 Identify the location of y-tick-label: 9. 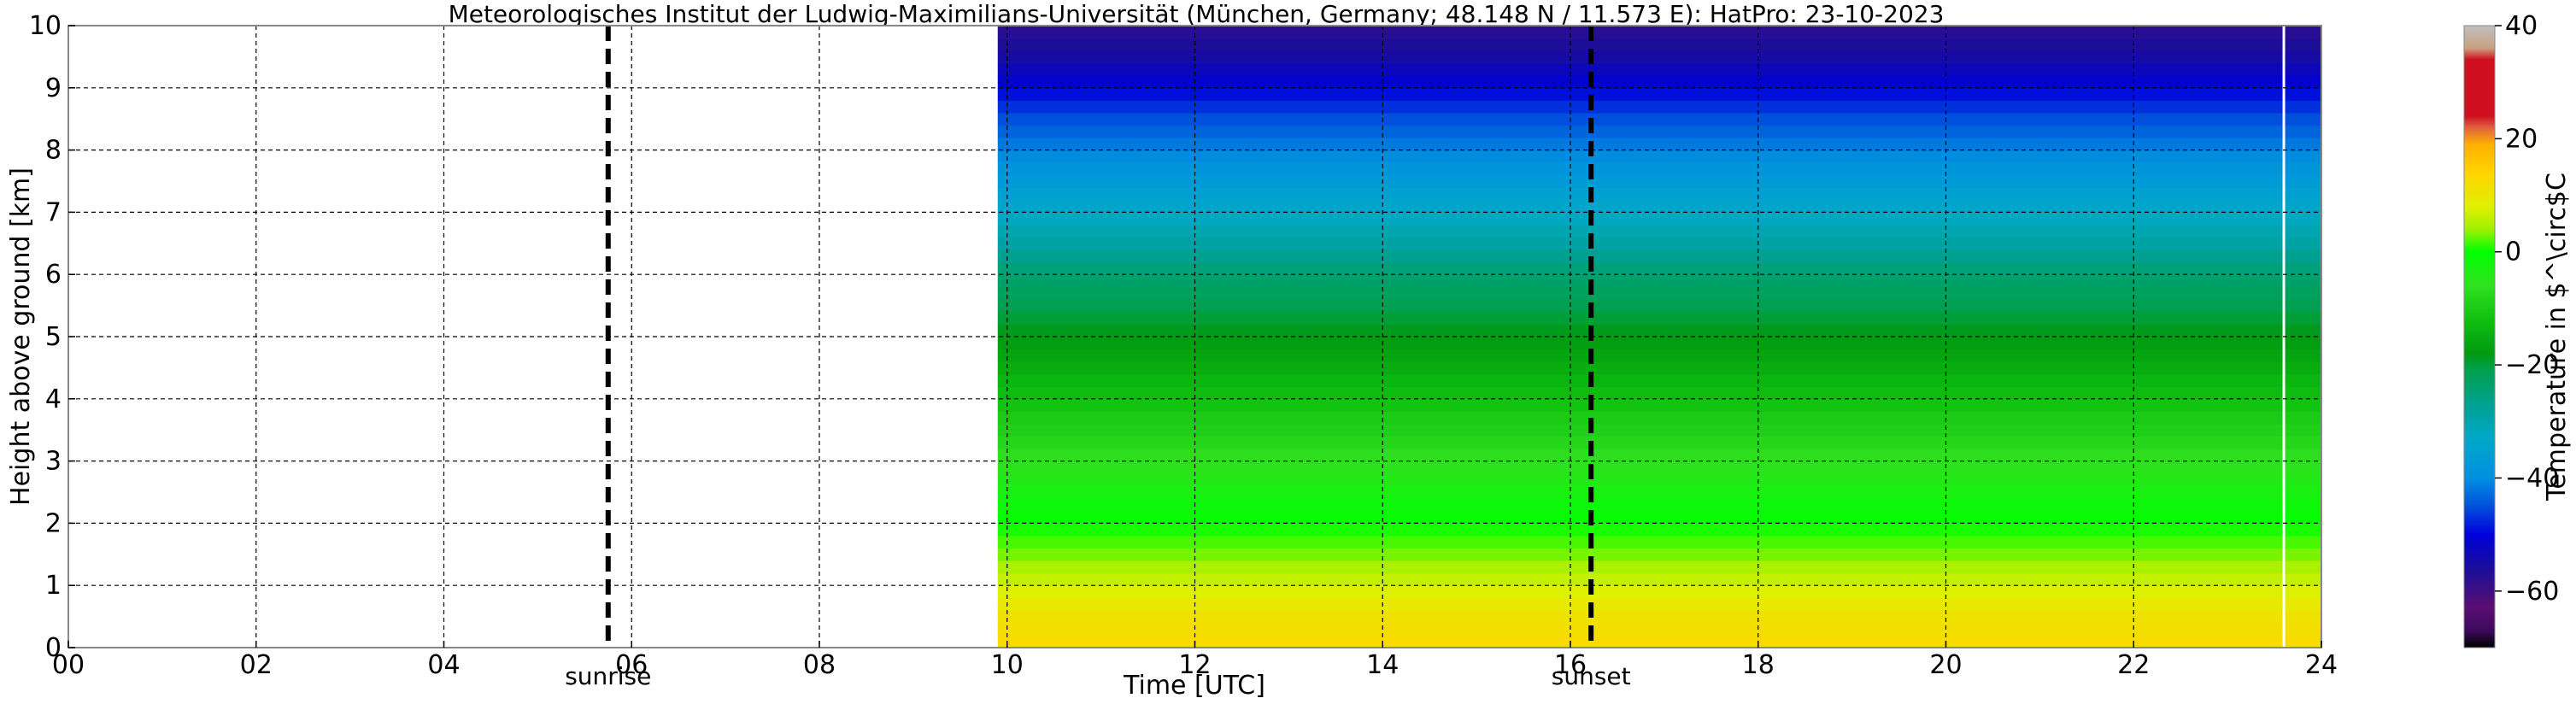
(53, 88).